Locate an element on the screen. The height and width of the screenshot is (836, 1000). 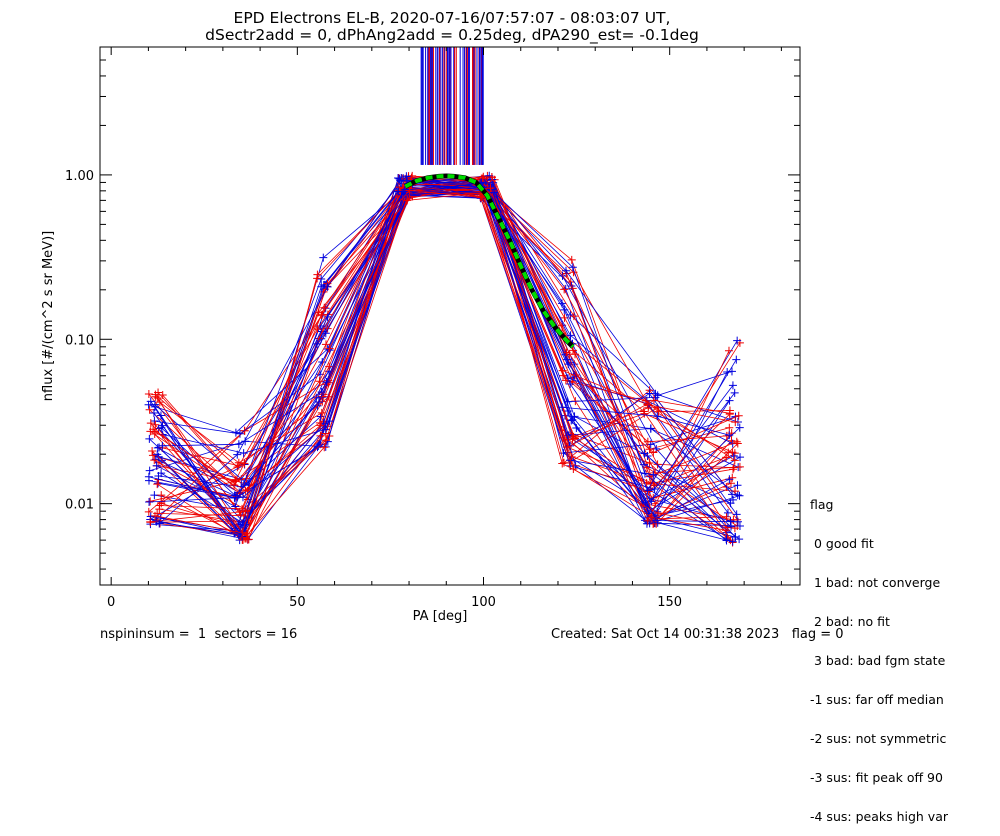
flag-legend-item-6: -3 sus: fit peak off 90 is located at coordinates (876, 777).